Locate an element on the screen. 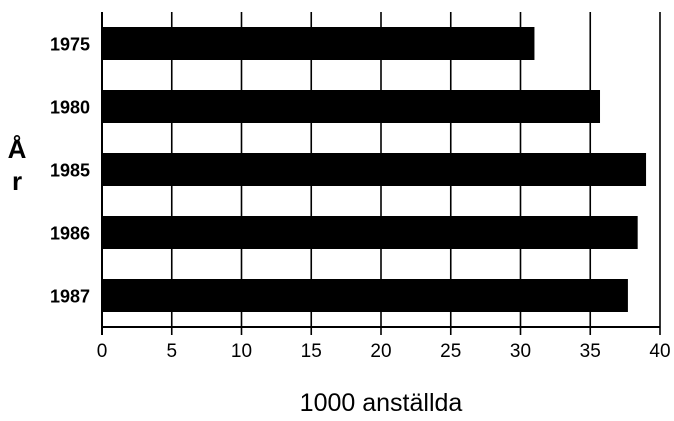 This screenshot has height=421, width=674. bar-1985 is located at coordinates (374, 169).